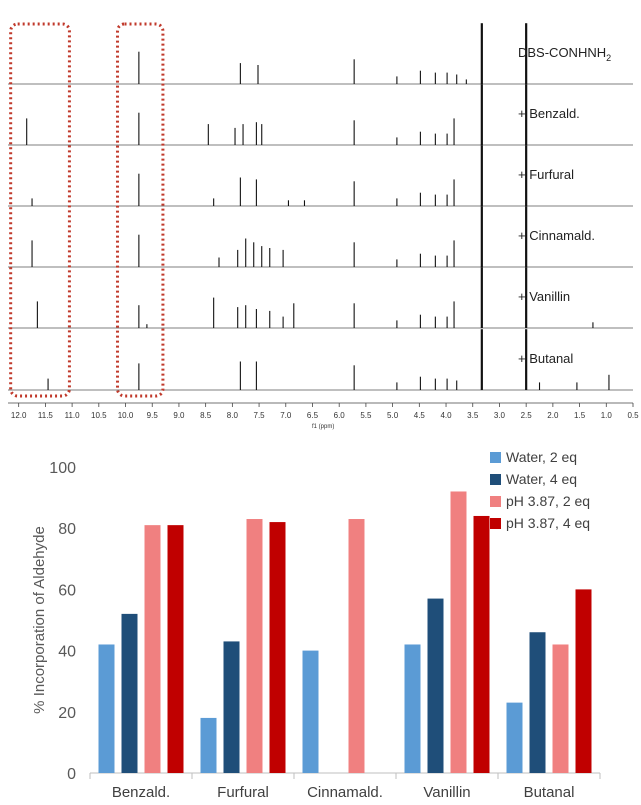  What do you see at coordinates (126, 415) in the screenshot?
I see `x-tick-label: 10.0` at bounding box center [126, 415].